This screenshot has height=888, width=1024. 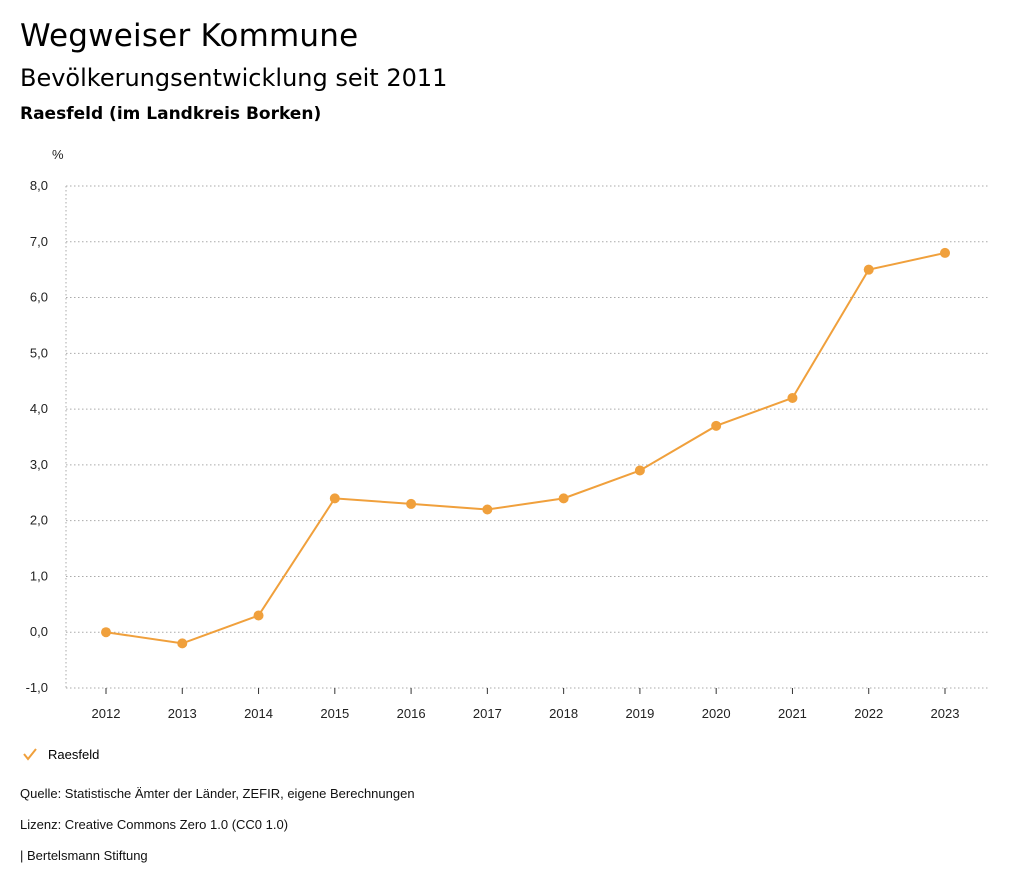 I want to click on x-tick-label: 2021, so click(x=792, y=713).